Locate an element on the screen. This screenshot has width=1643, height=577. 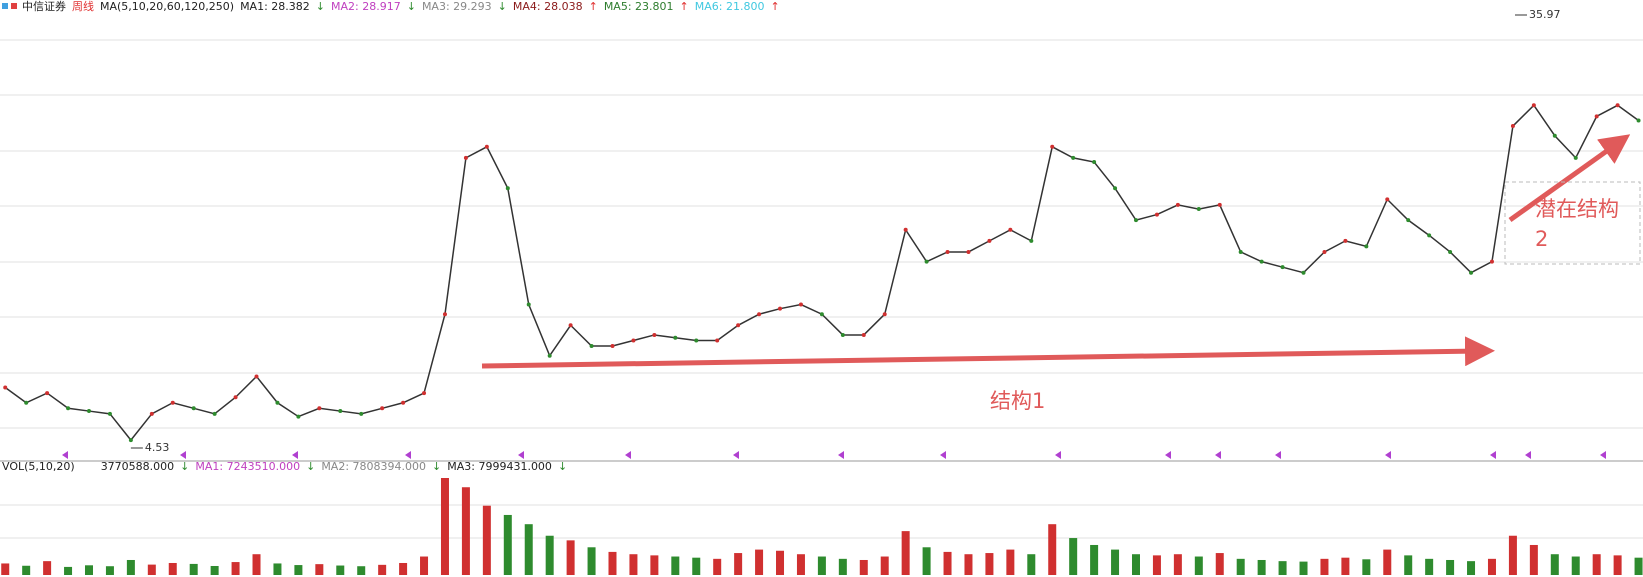
header-text: MA4: 28.038 is located at coordinates (548, 6).